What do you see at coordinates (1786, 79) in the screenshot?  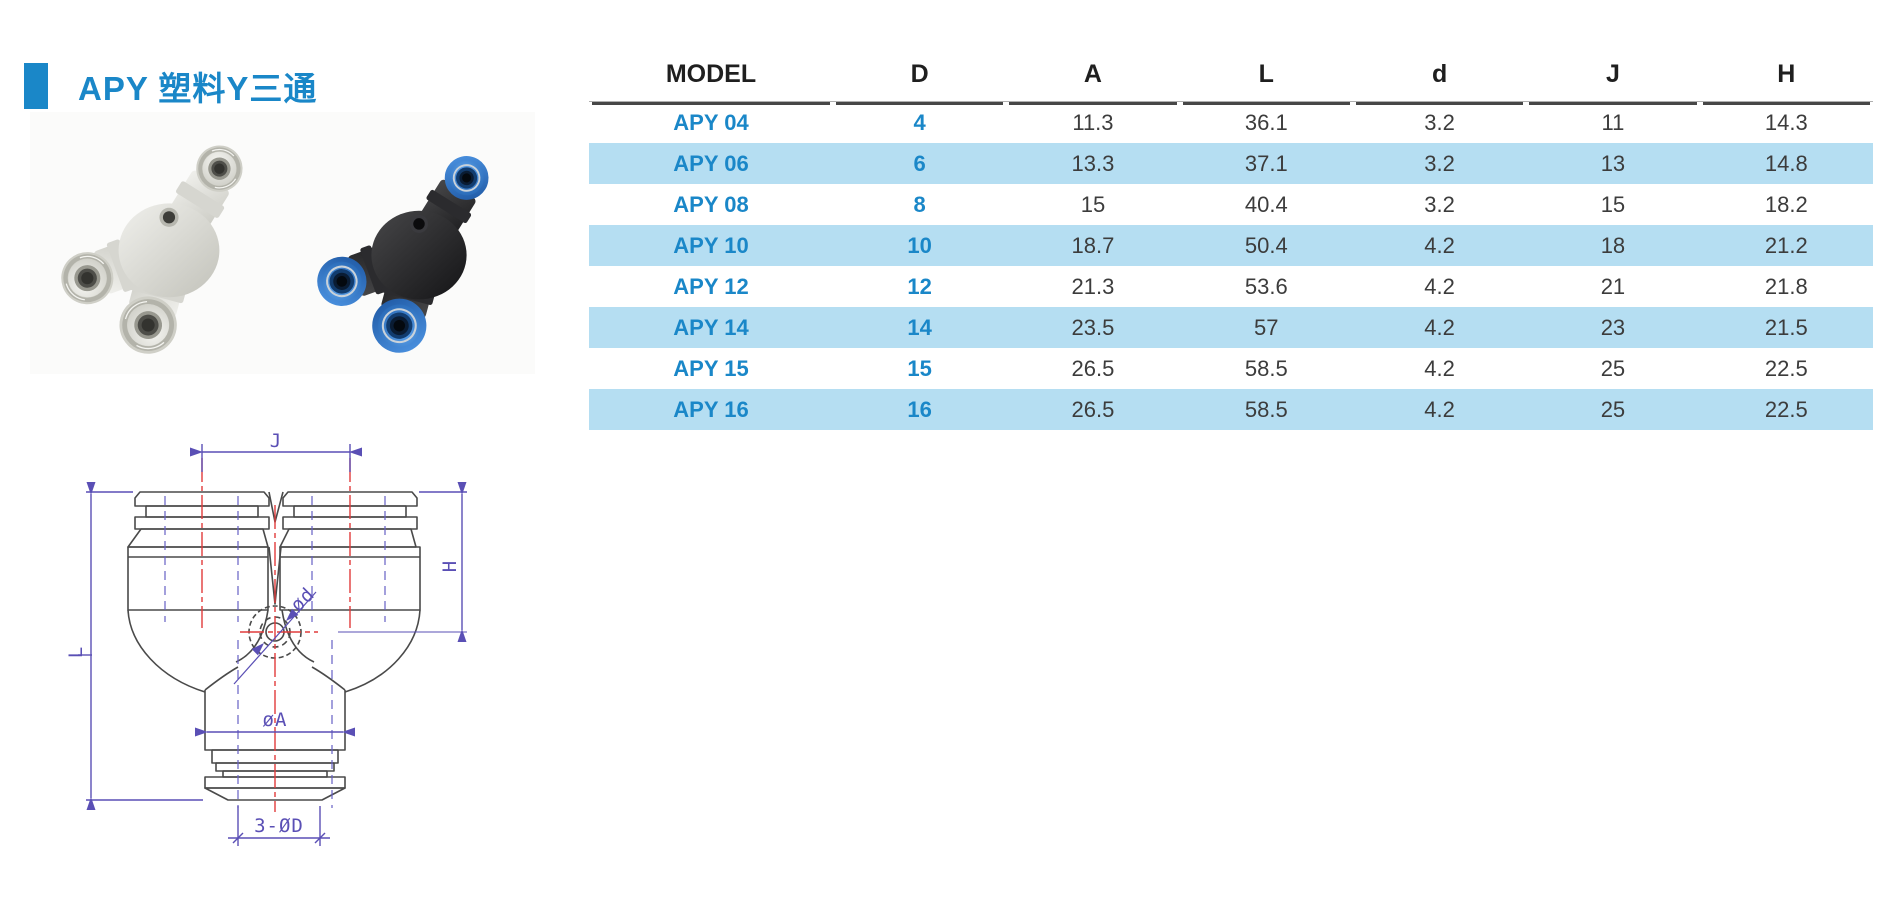 I see `column-header: H` at bounding box center [1786, 79].